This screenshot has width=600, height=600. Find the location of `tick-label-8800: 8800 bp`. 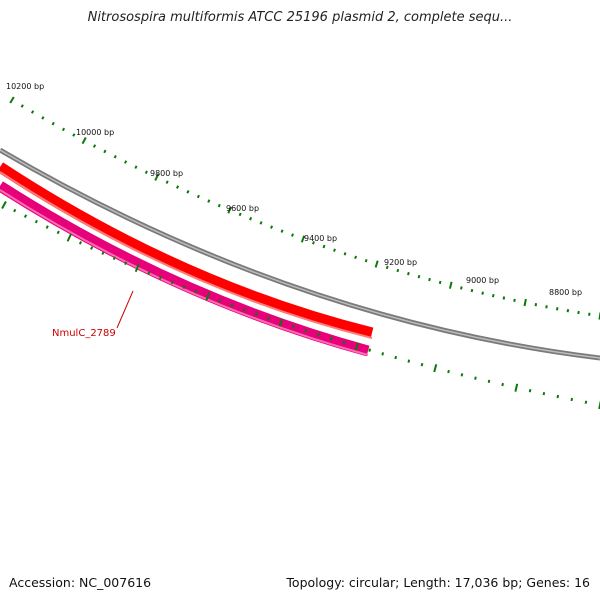

tick-label-8800: 8800 bp is located at coordinates (565, 292).